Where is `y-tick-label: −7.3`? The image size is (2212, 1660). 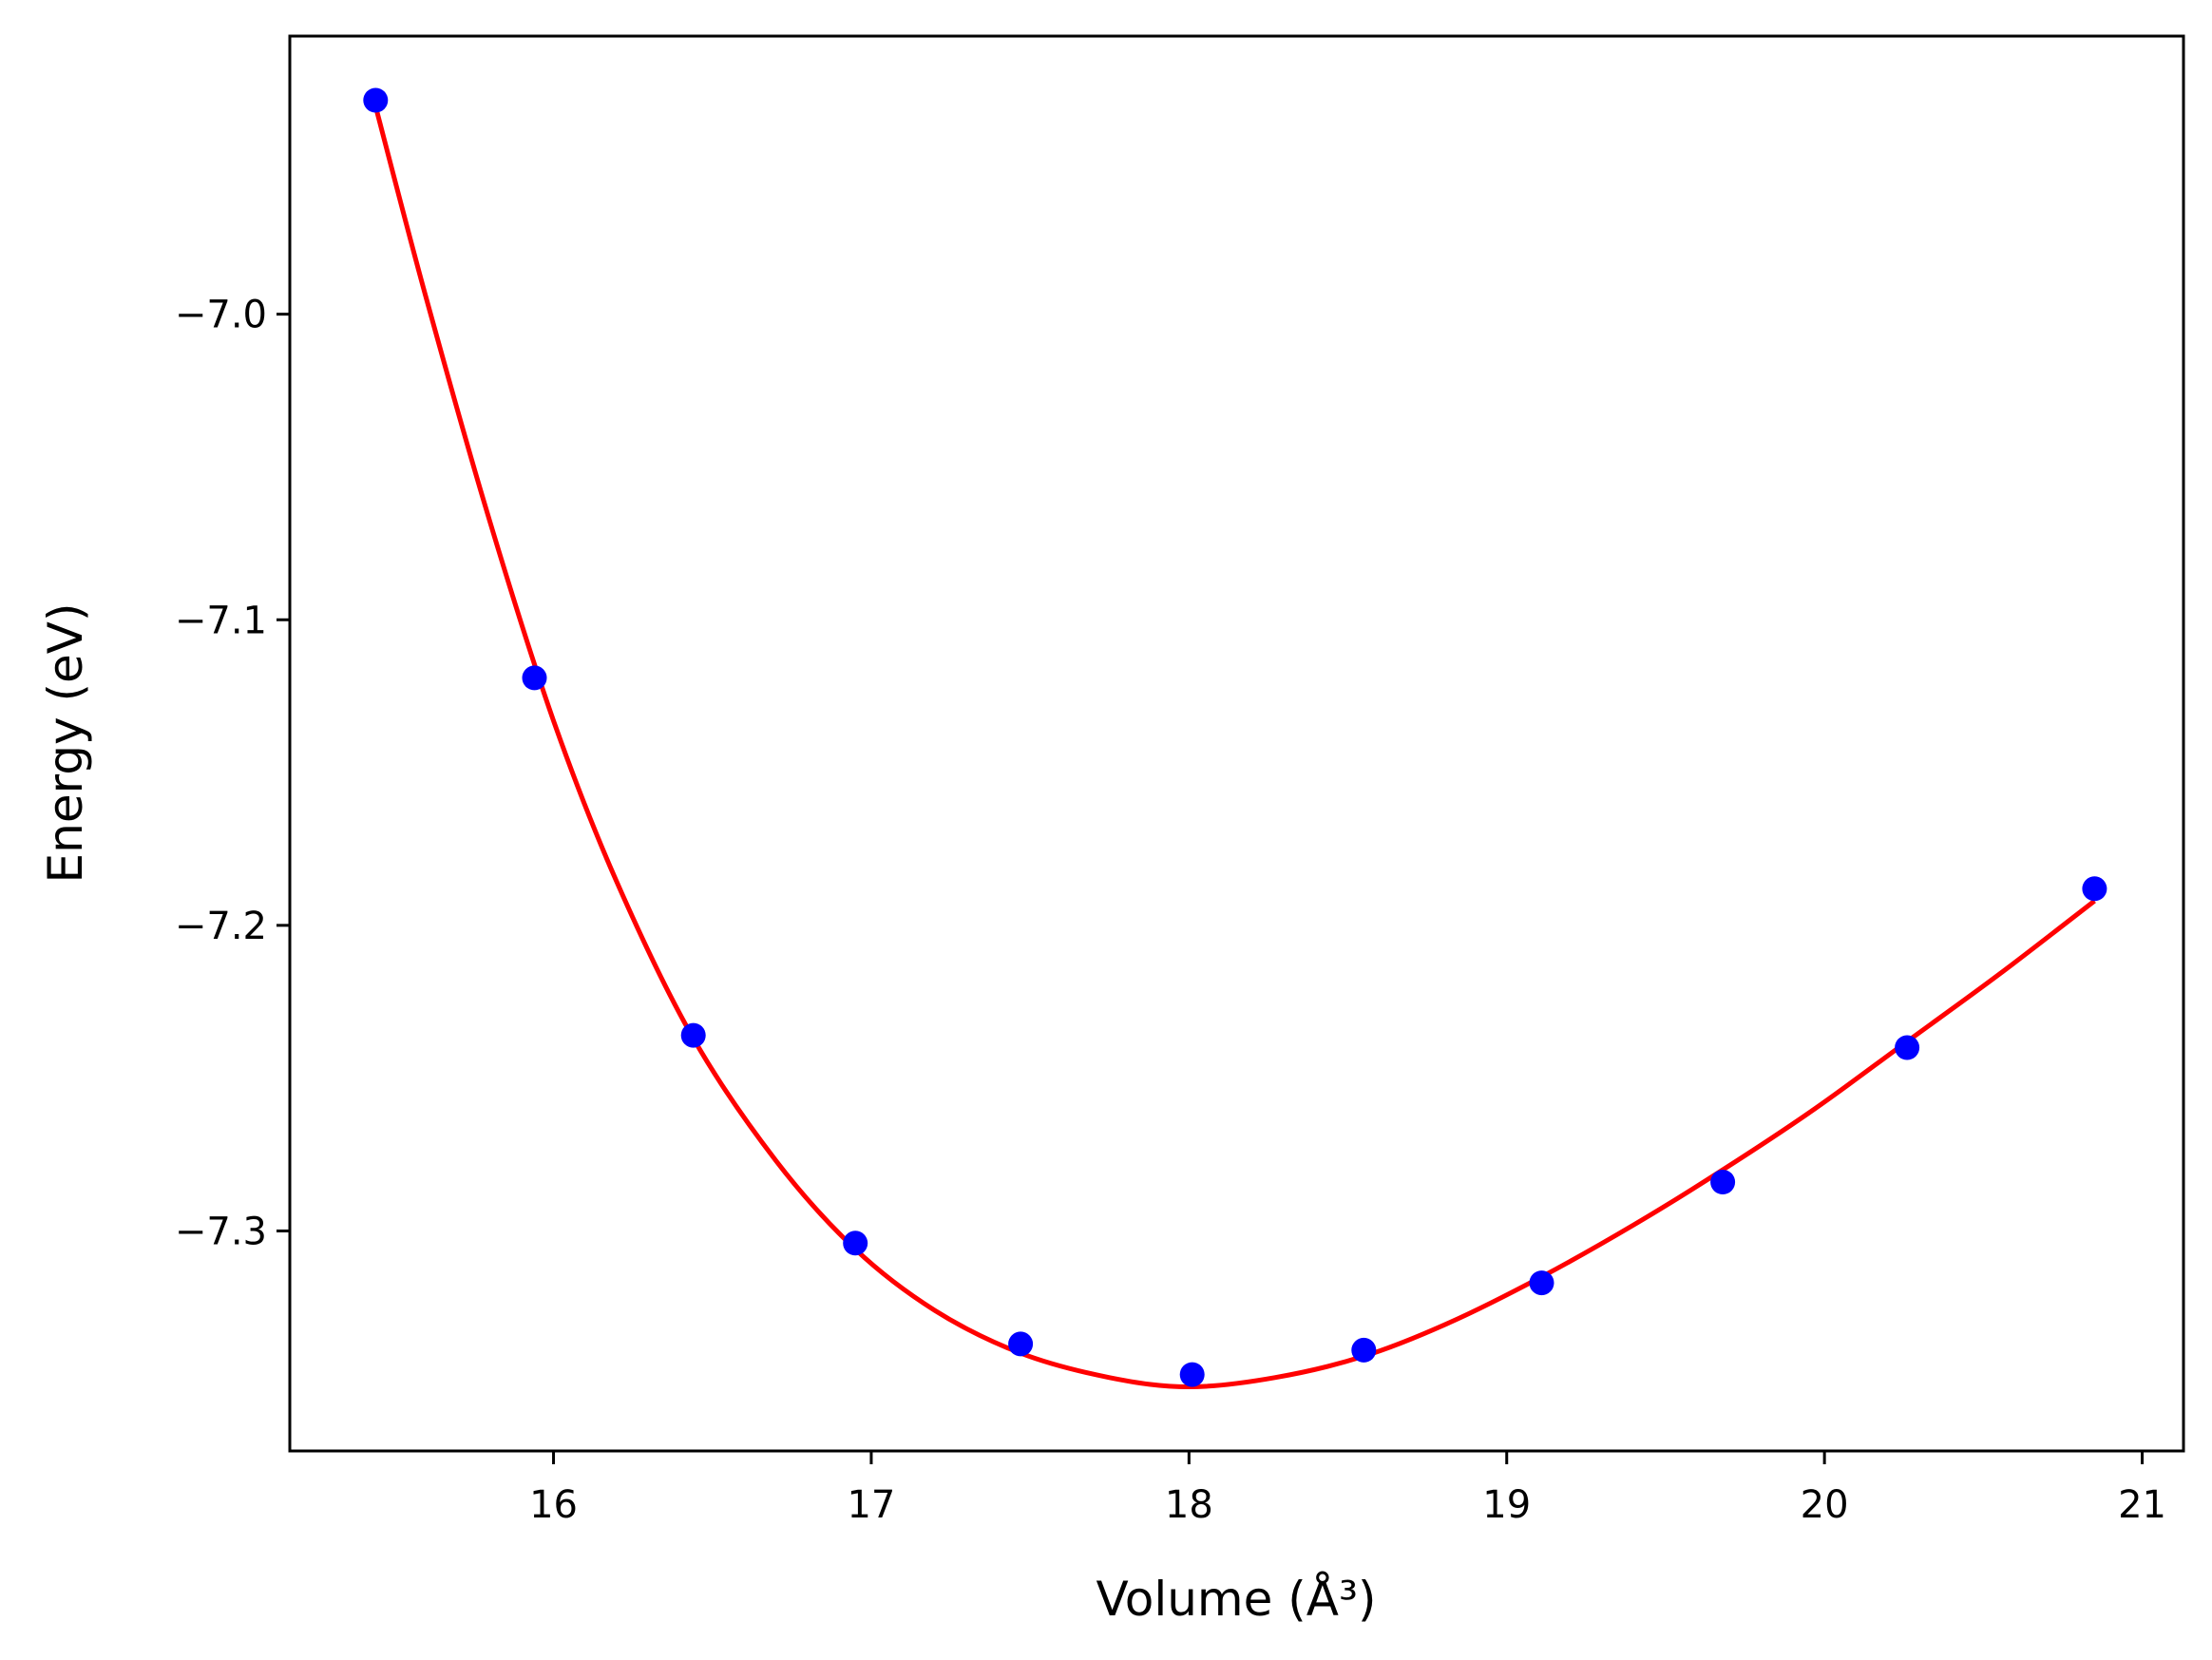
y-tick-label: −7.3 is located at coordinates (221, 1231).